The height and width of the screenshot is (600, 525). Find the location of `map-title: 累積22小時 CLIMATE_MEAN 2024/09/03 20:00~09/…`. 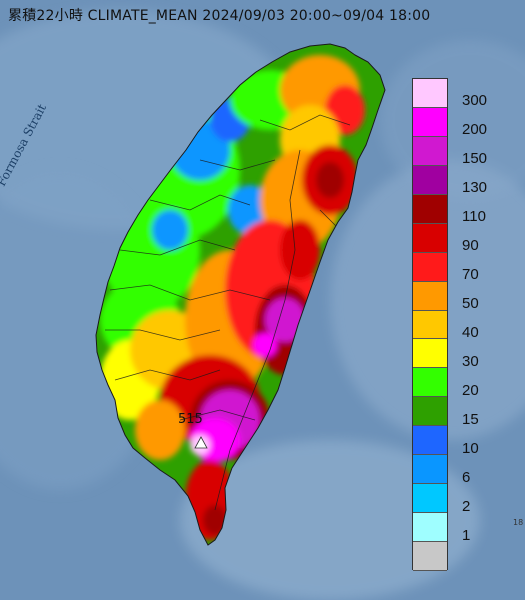

map-title: 累積22小時 CLIMATE_MEAN 2024/09/03 20:00~09/… is located at coordinates (219, 16).